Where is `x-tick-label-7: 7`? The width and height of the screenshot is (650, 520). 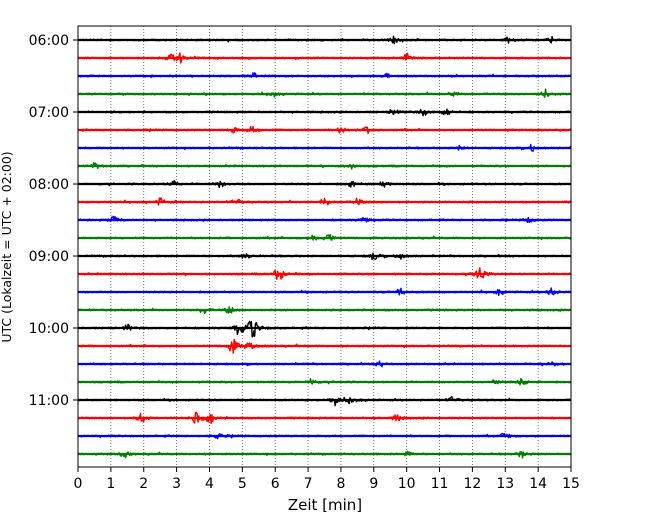 x-tick-label-7: 7 is located at coordinates (308, 484).